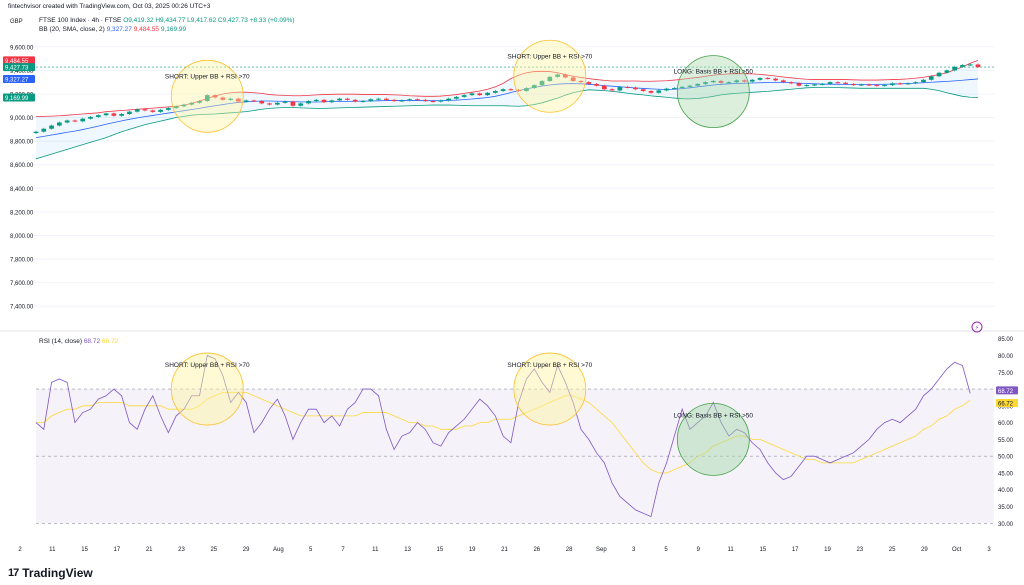 This screenshot has height=585, width=1024. What do you see at coordinates (50, 573) in the screenshot?
I see `tradingview-brand: 17 TradingView` at bounding box center [50, 573].